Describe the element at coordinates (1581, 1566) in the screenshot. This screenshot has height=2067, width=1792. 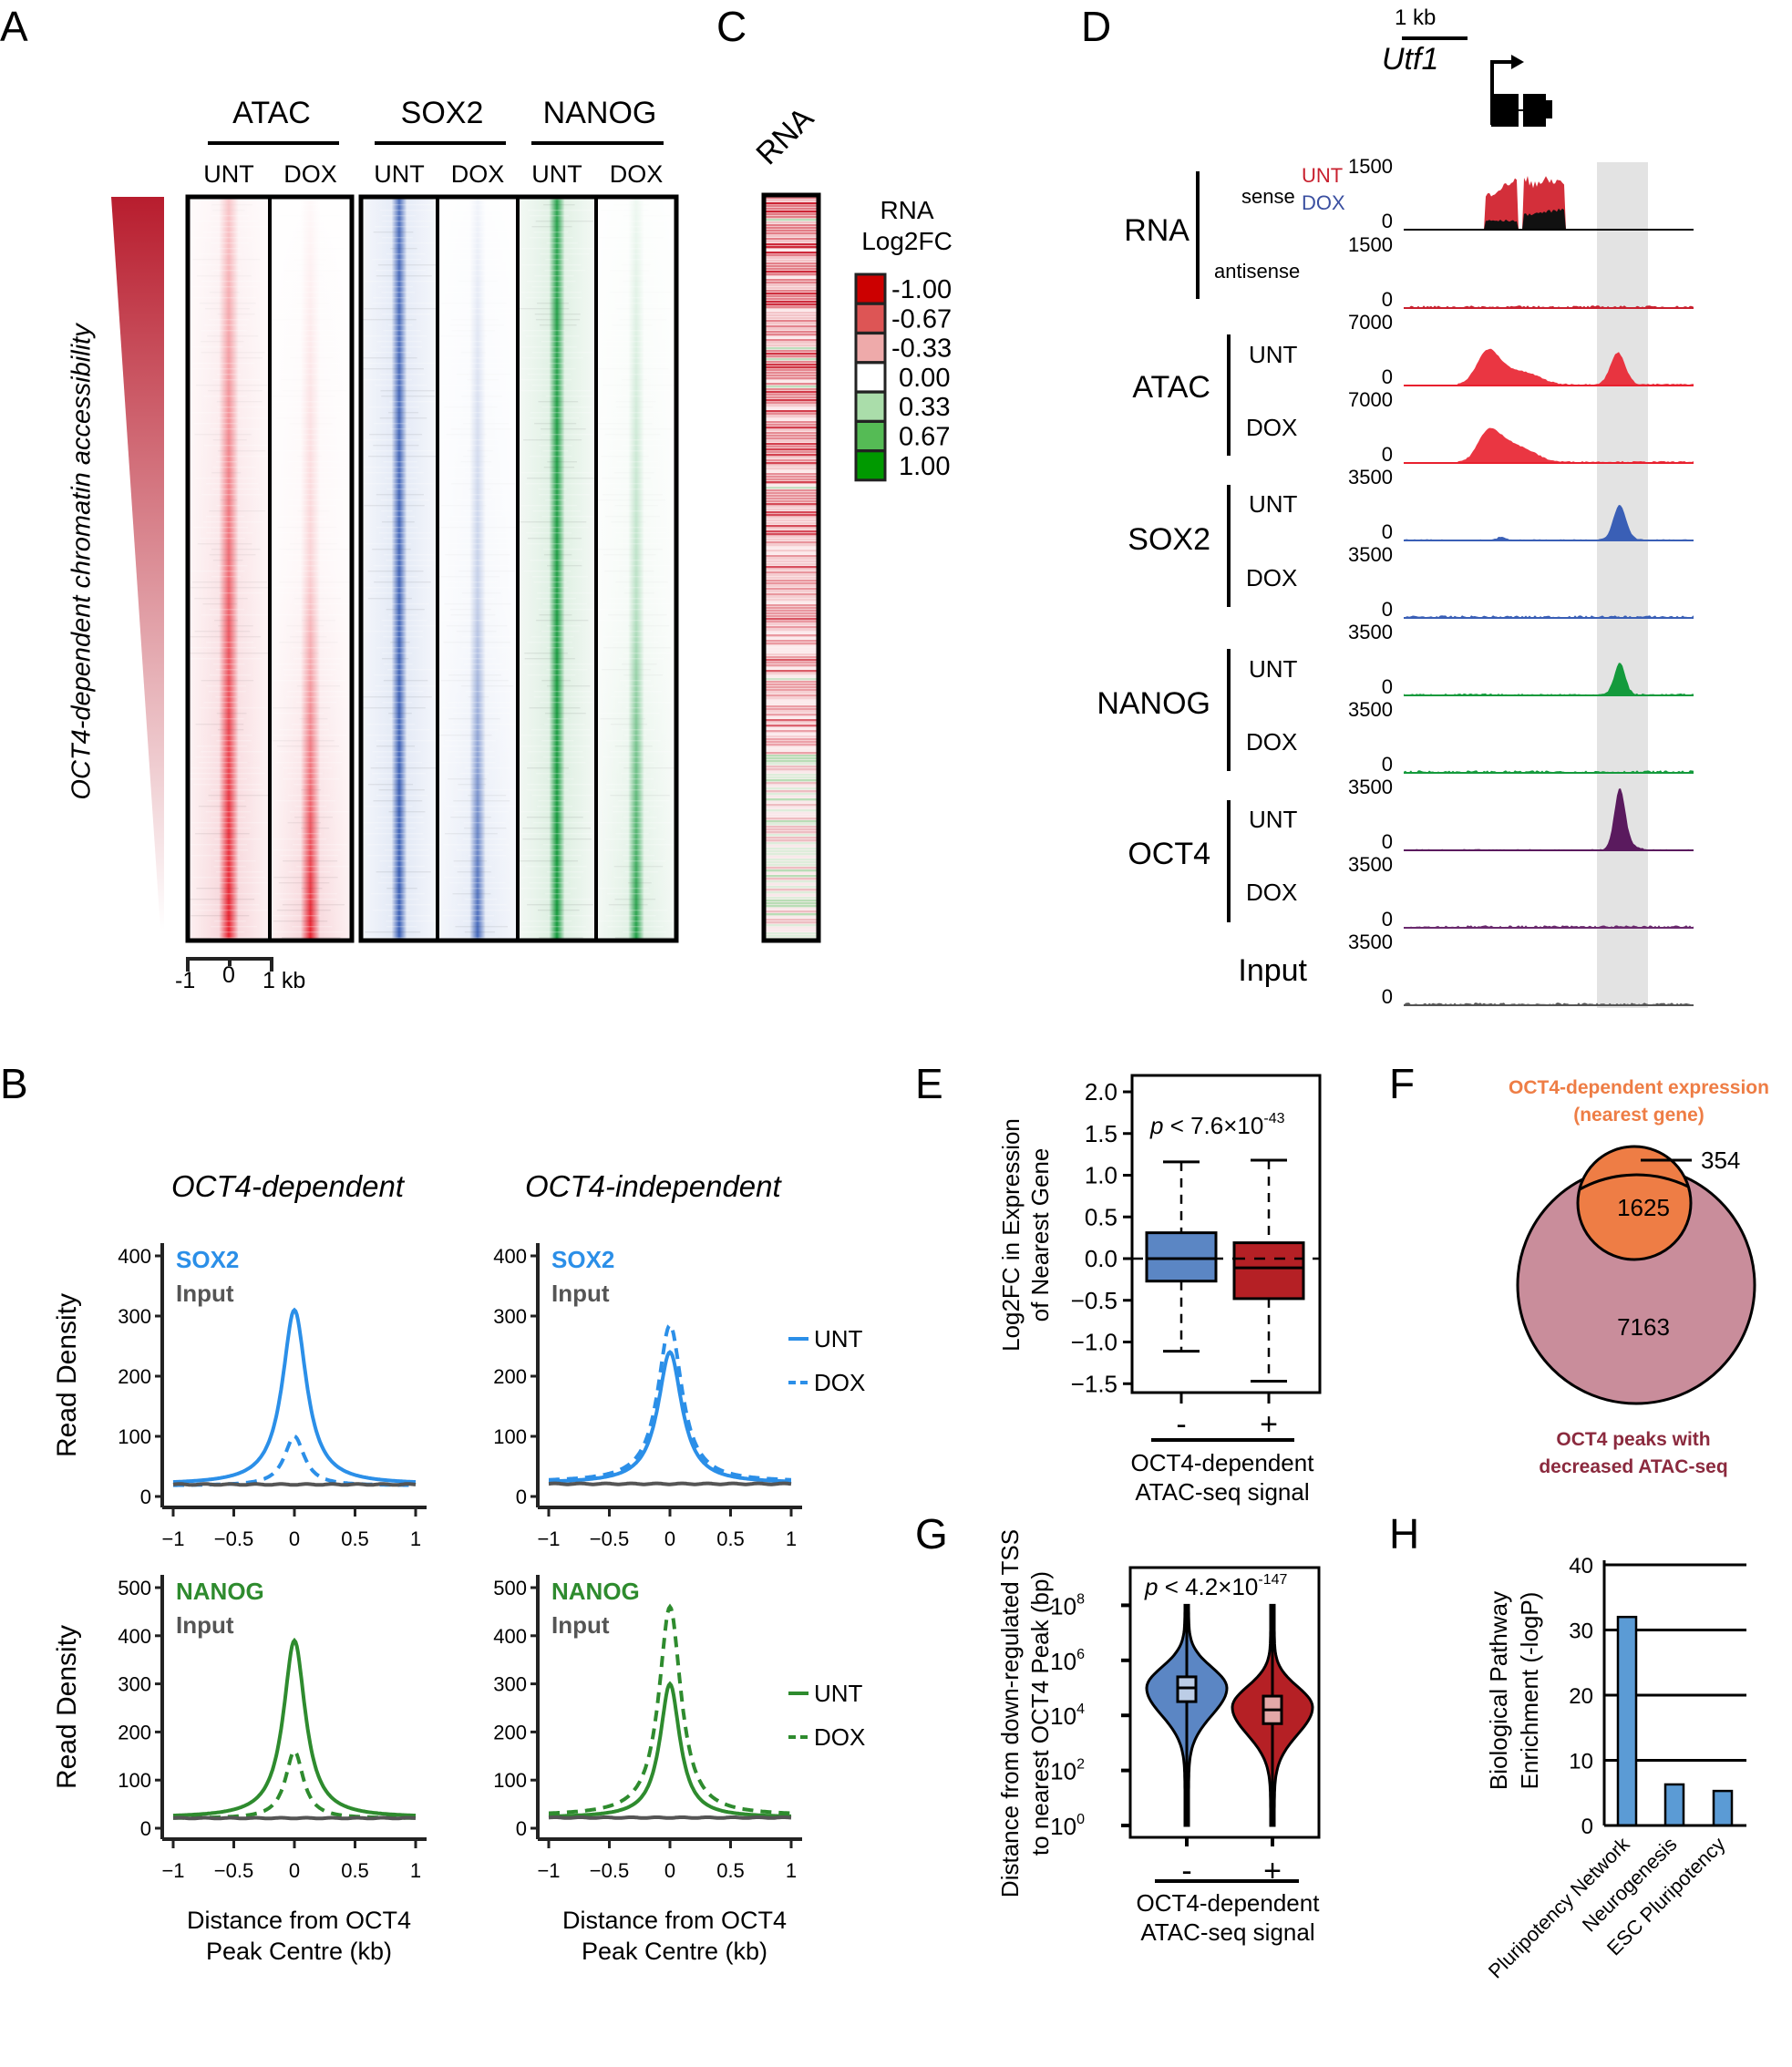
I see `y-tick-label: 40` at that location.